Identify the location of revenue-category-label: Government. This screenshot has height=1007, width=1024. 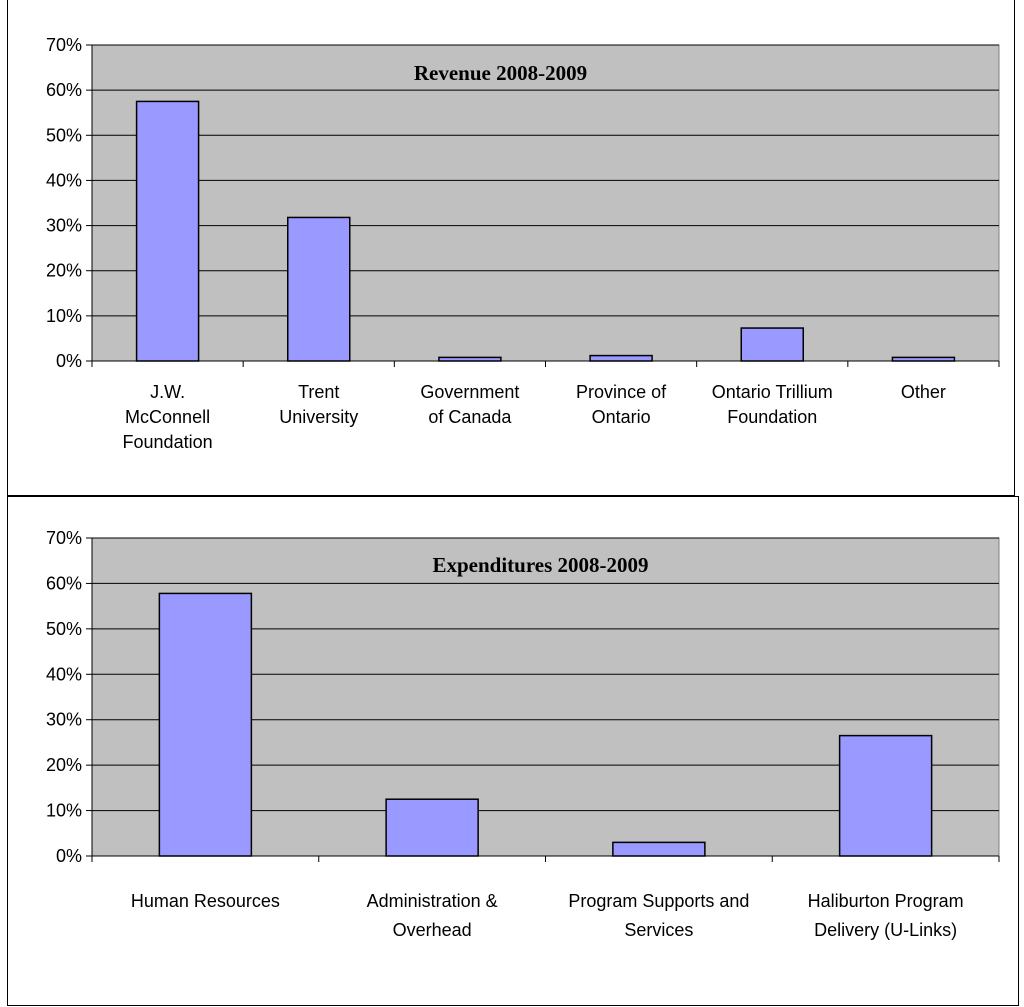
(469, 392).